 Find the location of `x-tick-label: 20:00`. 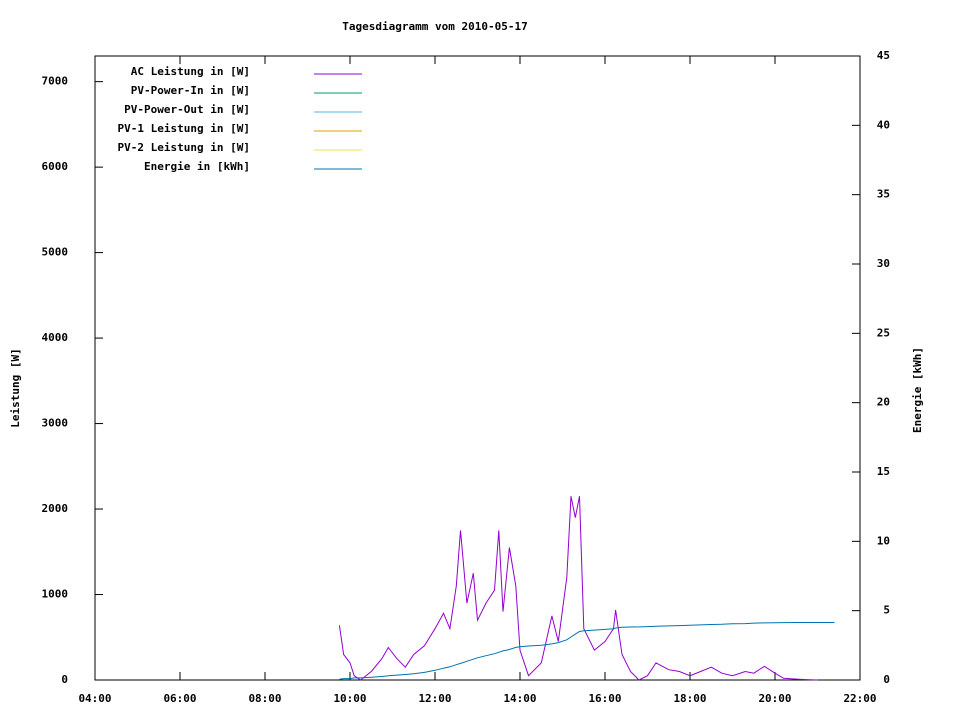

x-tick-label: 20:00 is located at coordinates (774, 698).